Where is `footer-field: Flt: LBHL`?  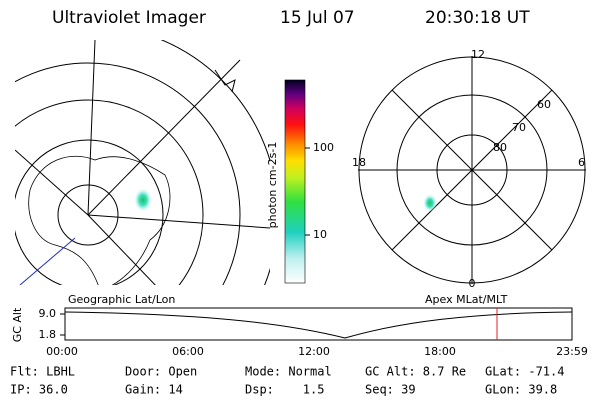 footer-field: Flt: LBHL is located at coordinates (42, 372).